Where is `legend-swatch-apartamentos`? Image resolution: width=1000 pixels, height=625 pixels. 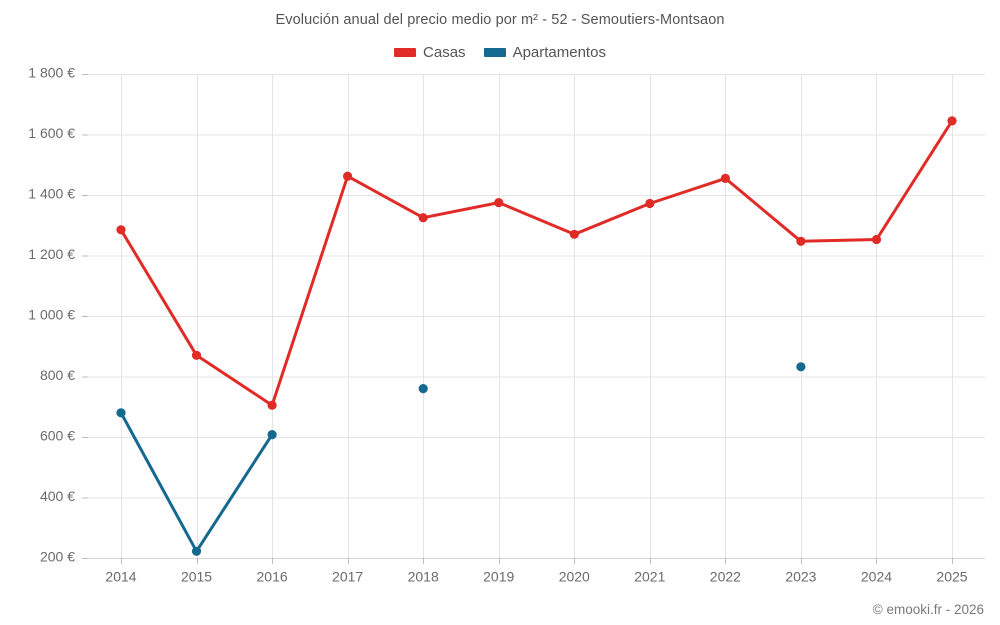
legend-swatch-apartamentos is located at coordinates (494, 52).